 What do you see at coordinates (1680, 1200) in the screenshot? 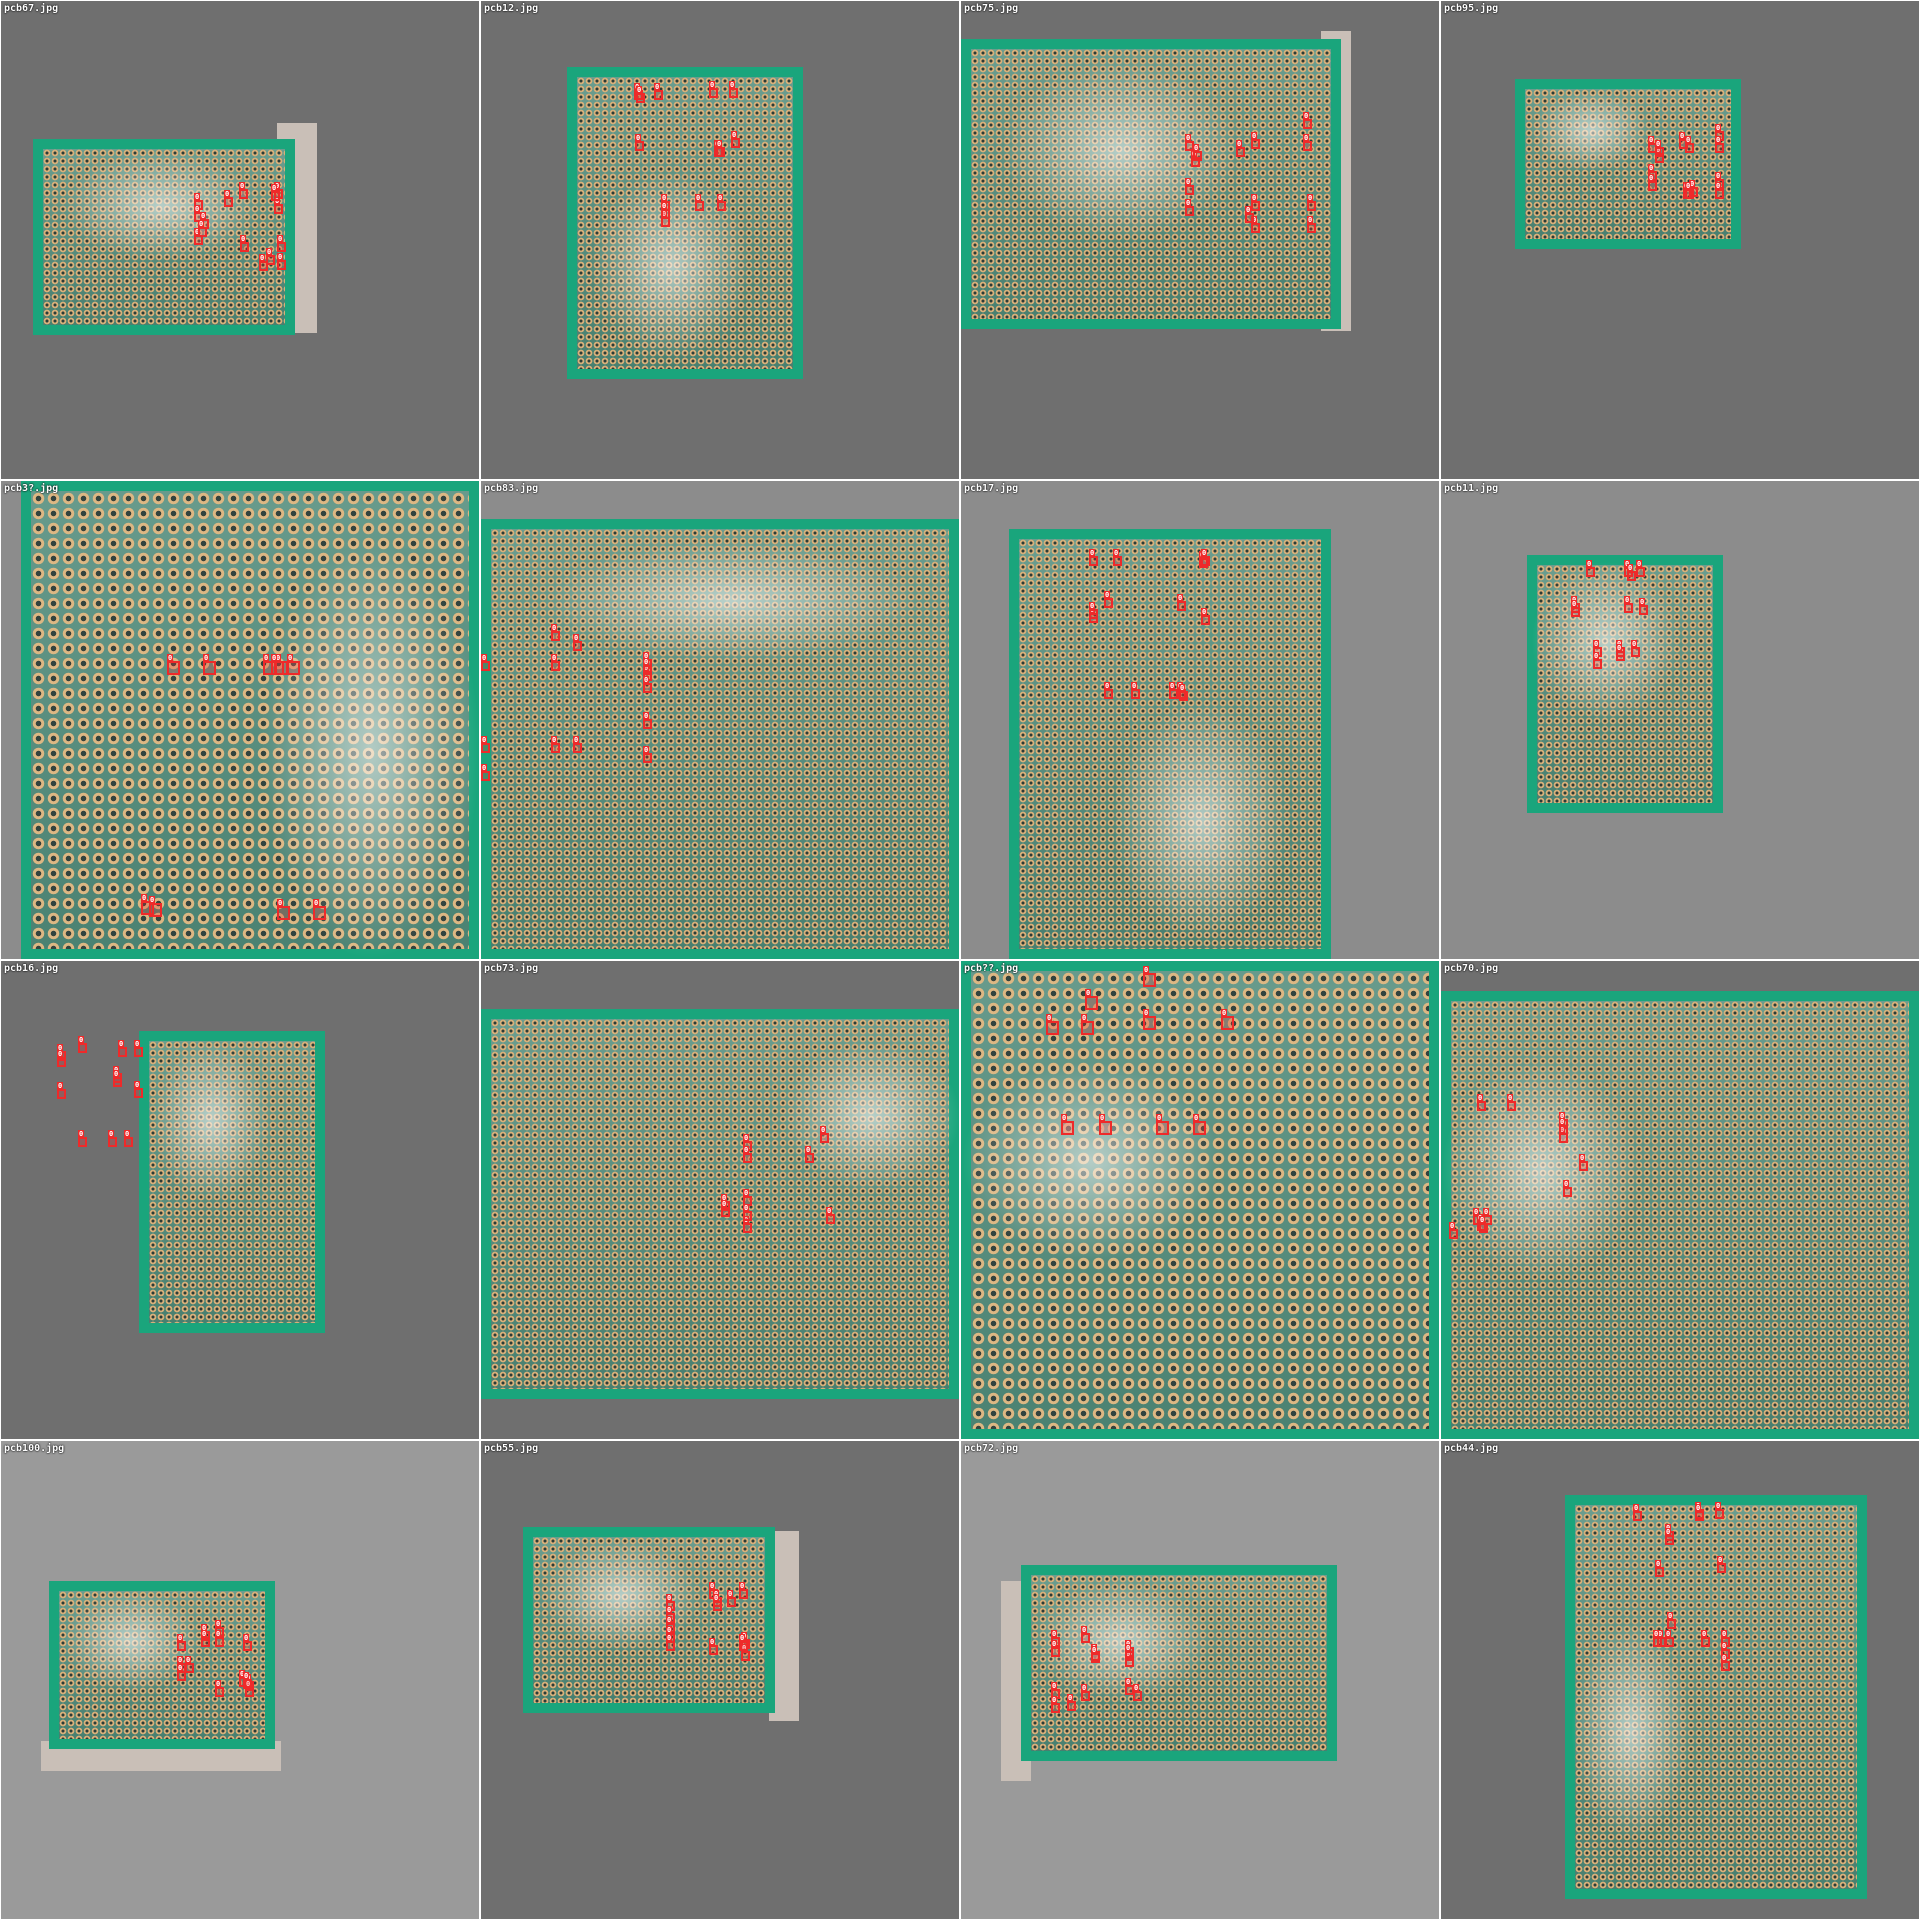
I see `grid-tile: 000000000000pcb70.jpg` at bounding box center [1680, 1200].